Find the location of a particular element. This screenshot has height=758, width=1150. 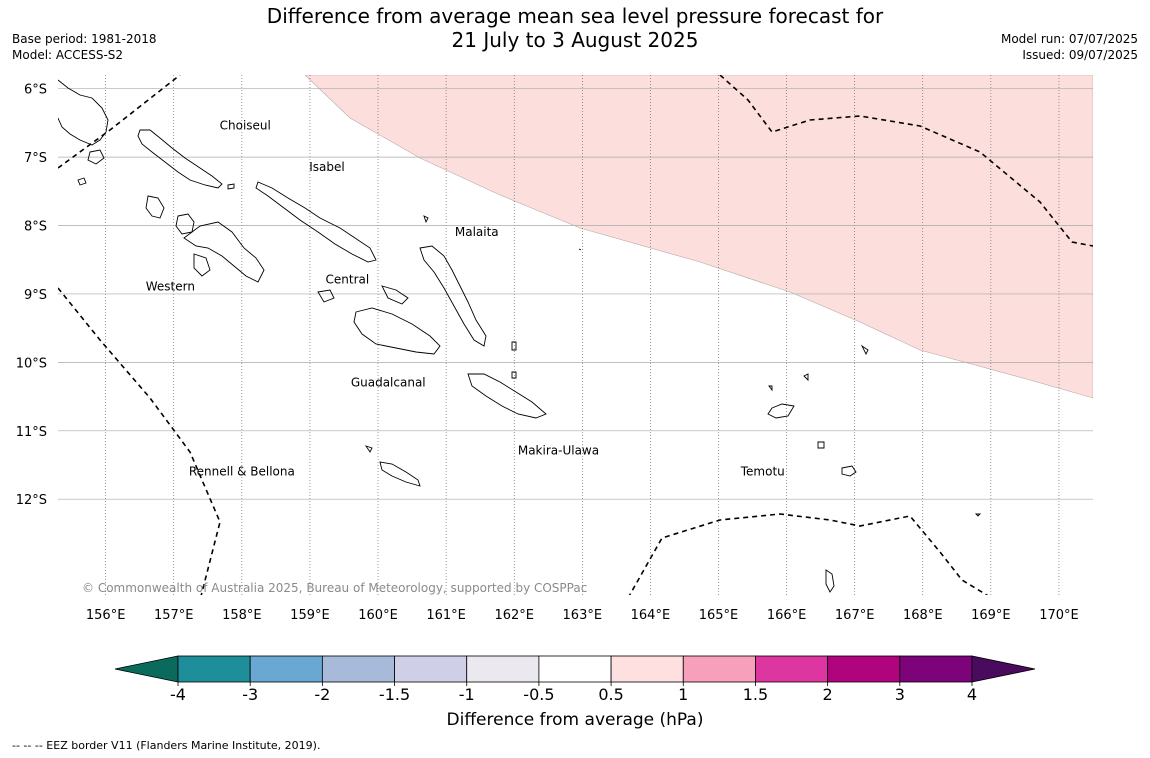

lat-tick-label: 10°S is located at coordinates (31, 363).